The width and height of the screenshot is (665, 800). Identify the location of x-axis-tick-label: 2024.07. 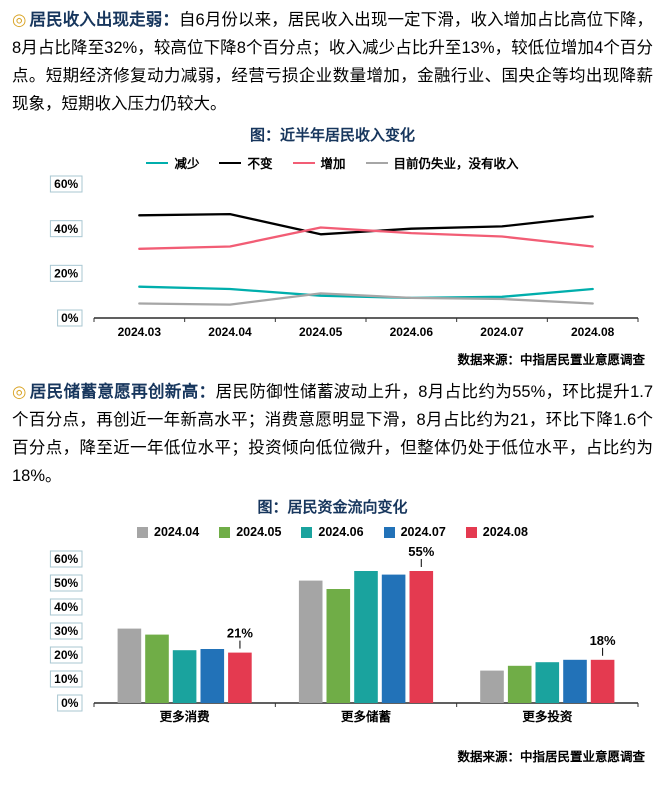
(502, 332).